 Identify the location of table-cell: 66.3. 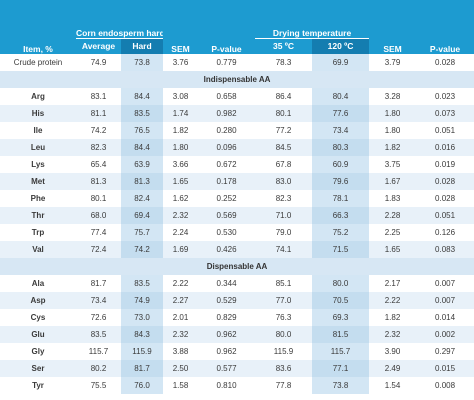
(341, 215).